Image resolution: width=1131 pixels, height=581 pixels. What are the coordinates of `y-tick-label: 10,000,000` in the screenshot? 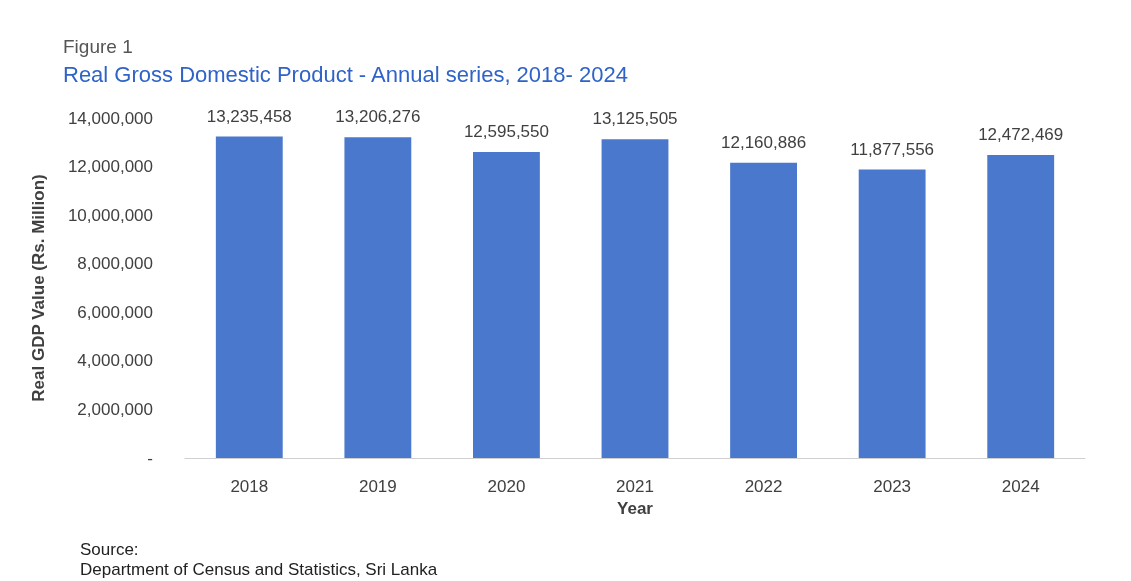 It's located at (110, 215).